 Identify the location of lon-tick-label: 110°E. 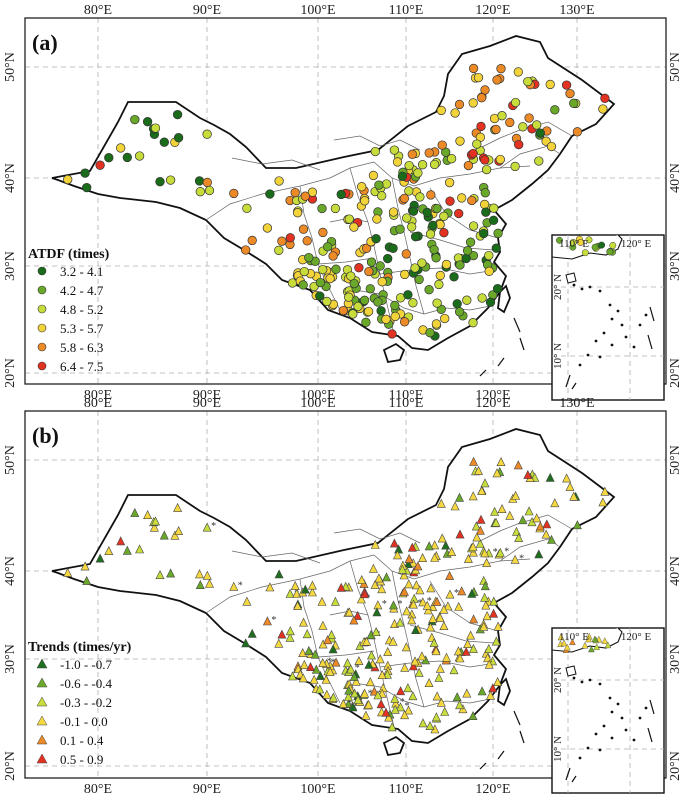
(406, 789).